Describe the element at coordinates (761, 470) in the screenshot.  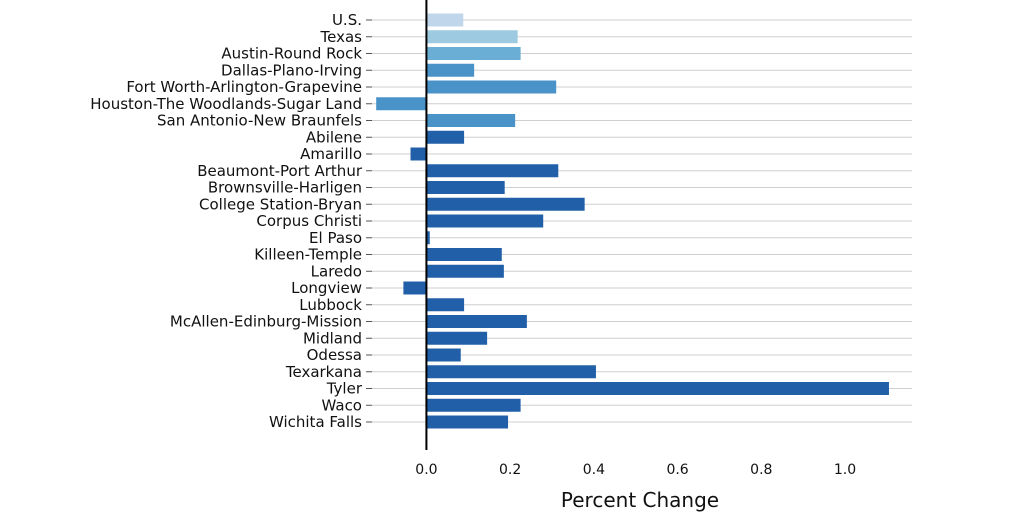
I see `x-tick-label: 0.8` at that location.